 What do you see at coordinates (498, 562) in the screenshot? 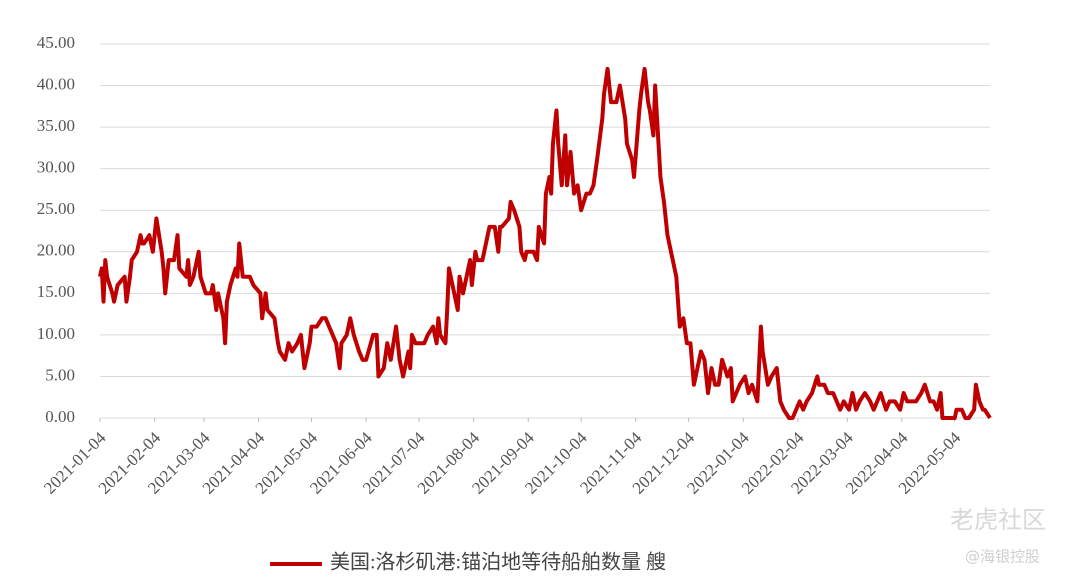
I see `legend-label: 美国:洛杉矶港:锚泊地等待船舶数量 艘` at bounding box center [498, 562].